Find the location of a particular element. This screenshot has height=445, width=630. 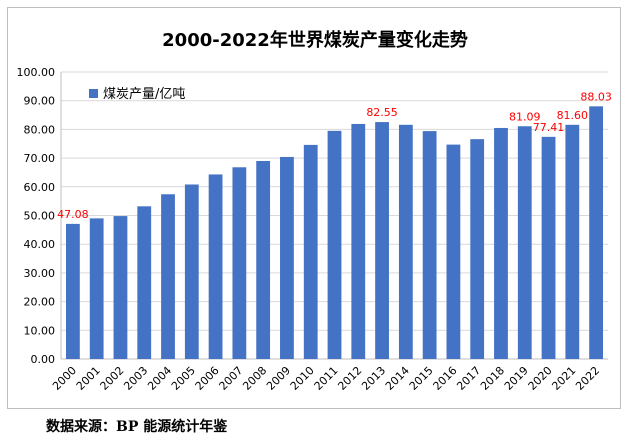

legend-label: 煤炭产量/亿吨 is located at coordinates (144, 94).